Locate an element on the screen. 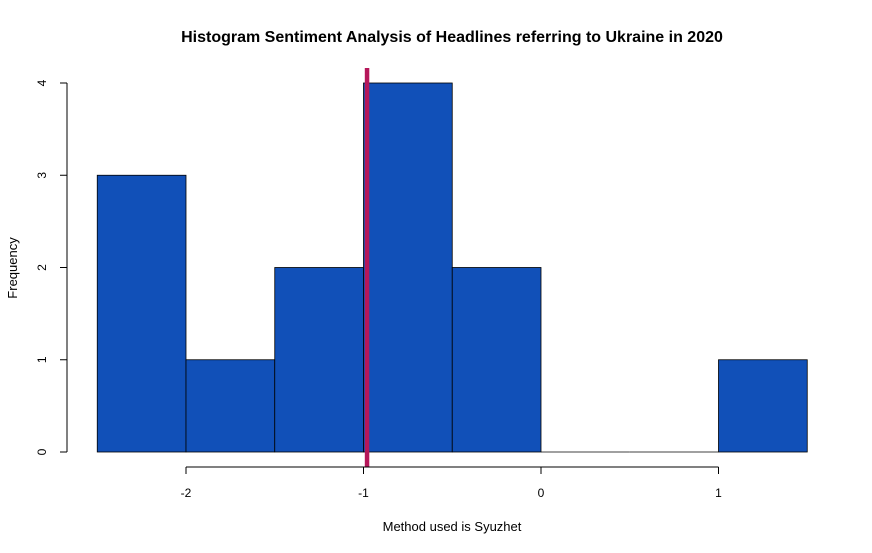  x-tick-label: -2 is located at coordinates (186, 493).